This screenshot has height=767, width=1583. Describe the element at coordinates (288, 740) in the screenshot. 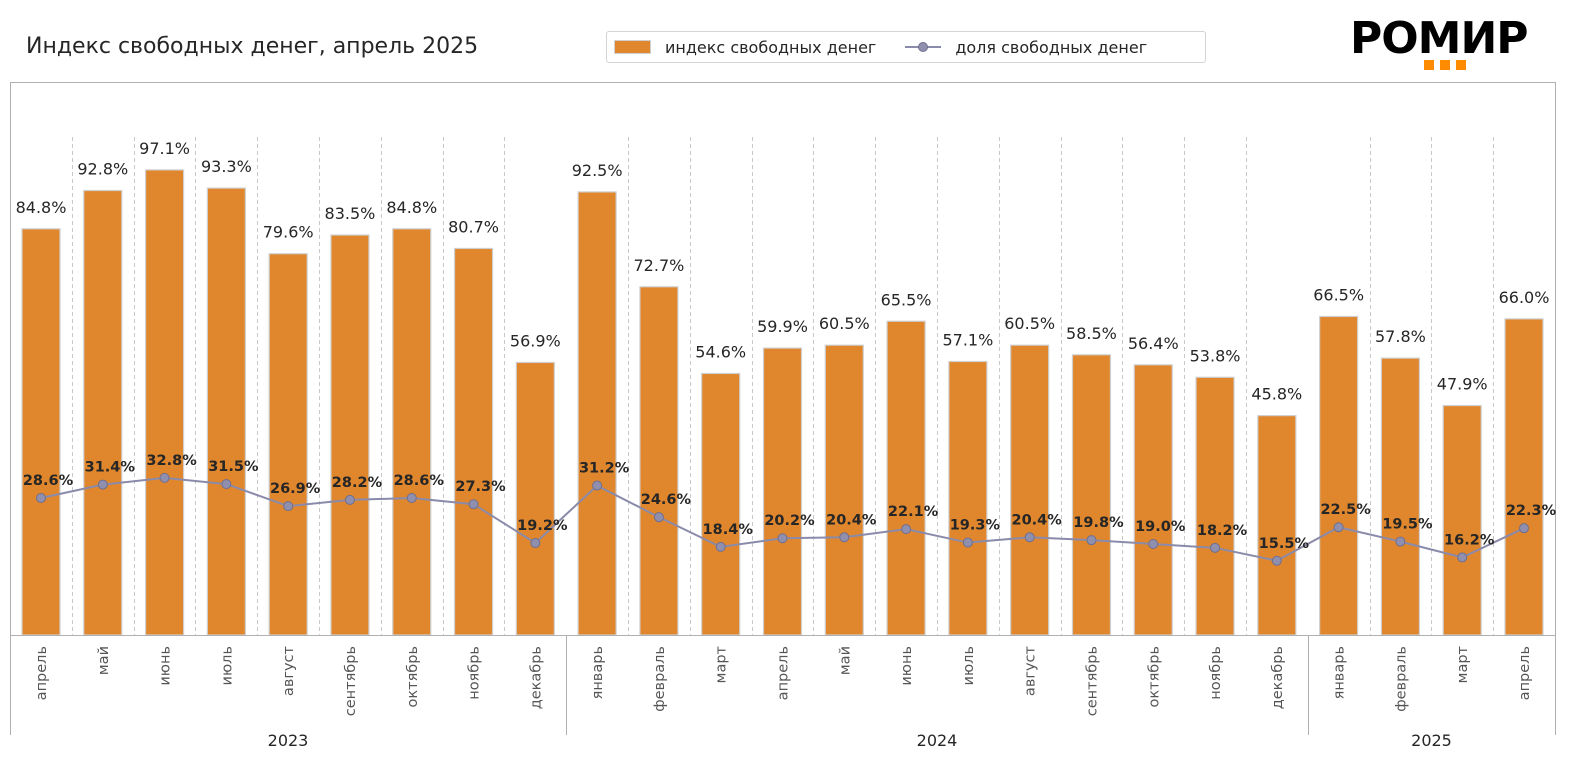

I see `year-label: 2023` at that location.